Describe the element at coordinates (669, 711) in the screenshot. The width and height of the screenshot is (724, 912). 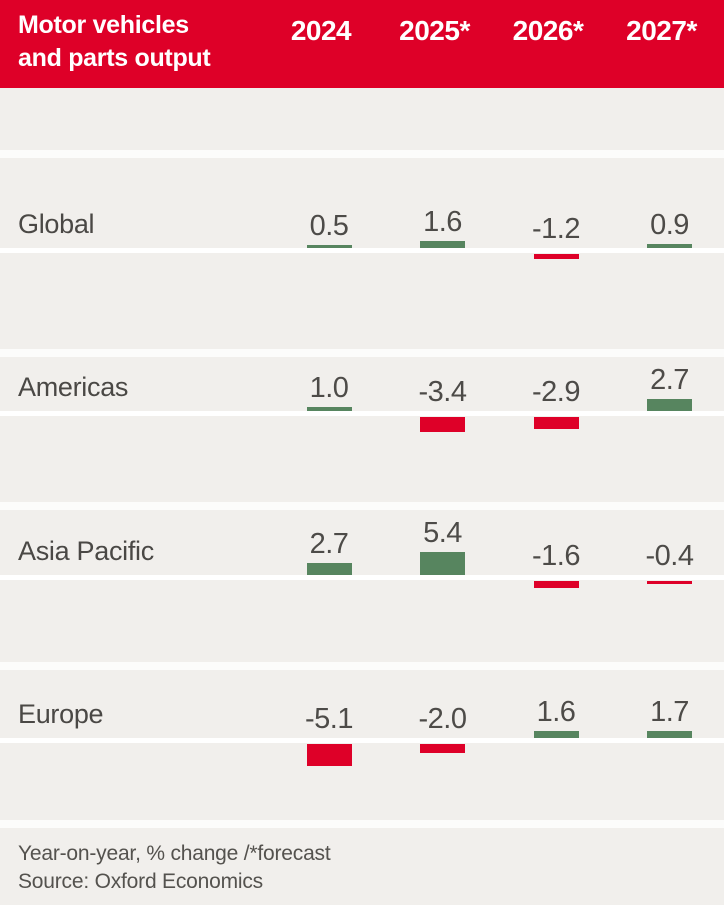
I see `value-label: 1.7` at that location.